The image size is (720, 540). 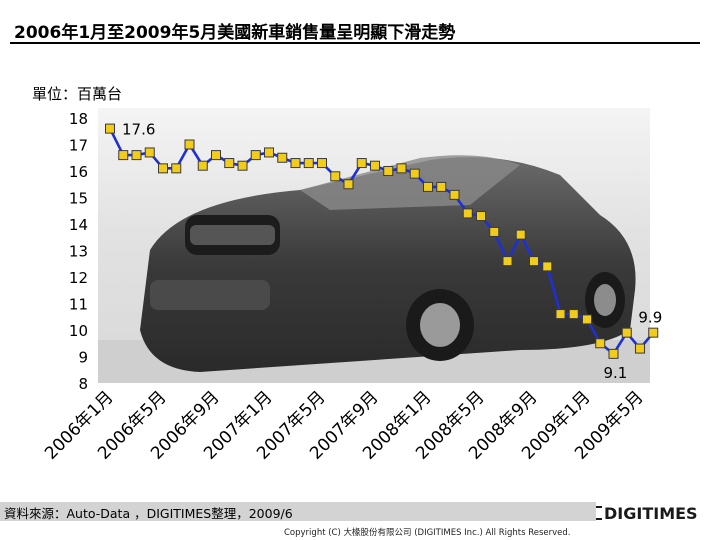 I want to click on unit-label: 單位：百萬台, so click(x=77, y=94).